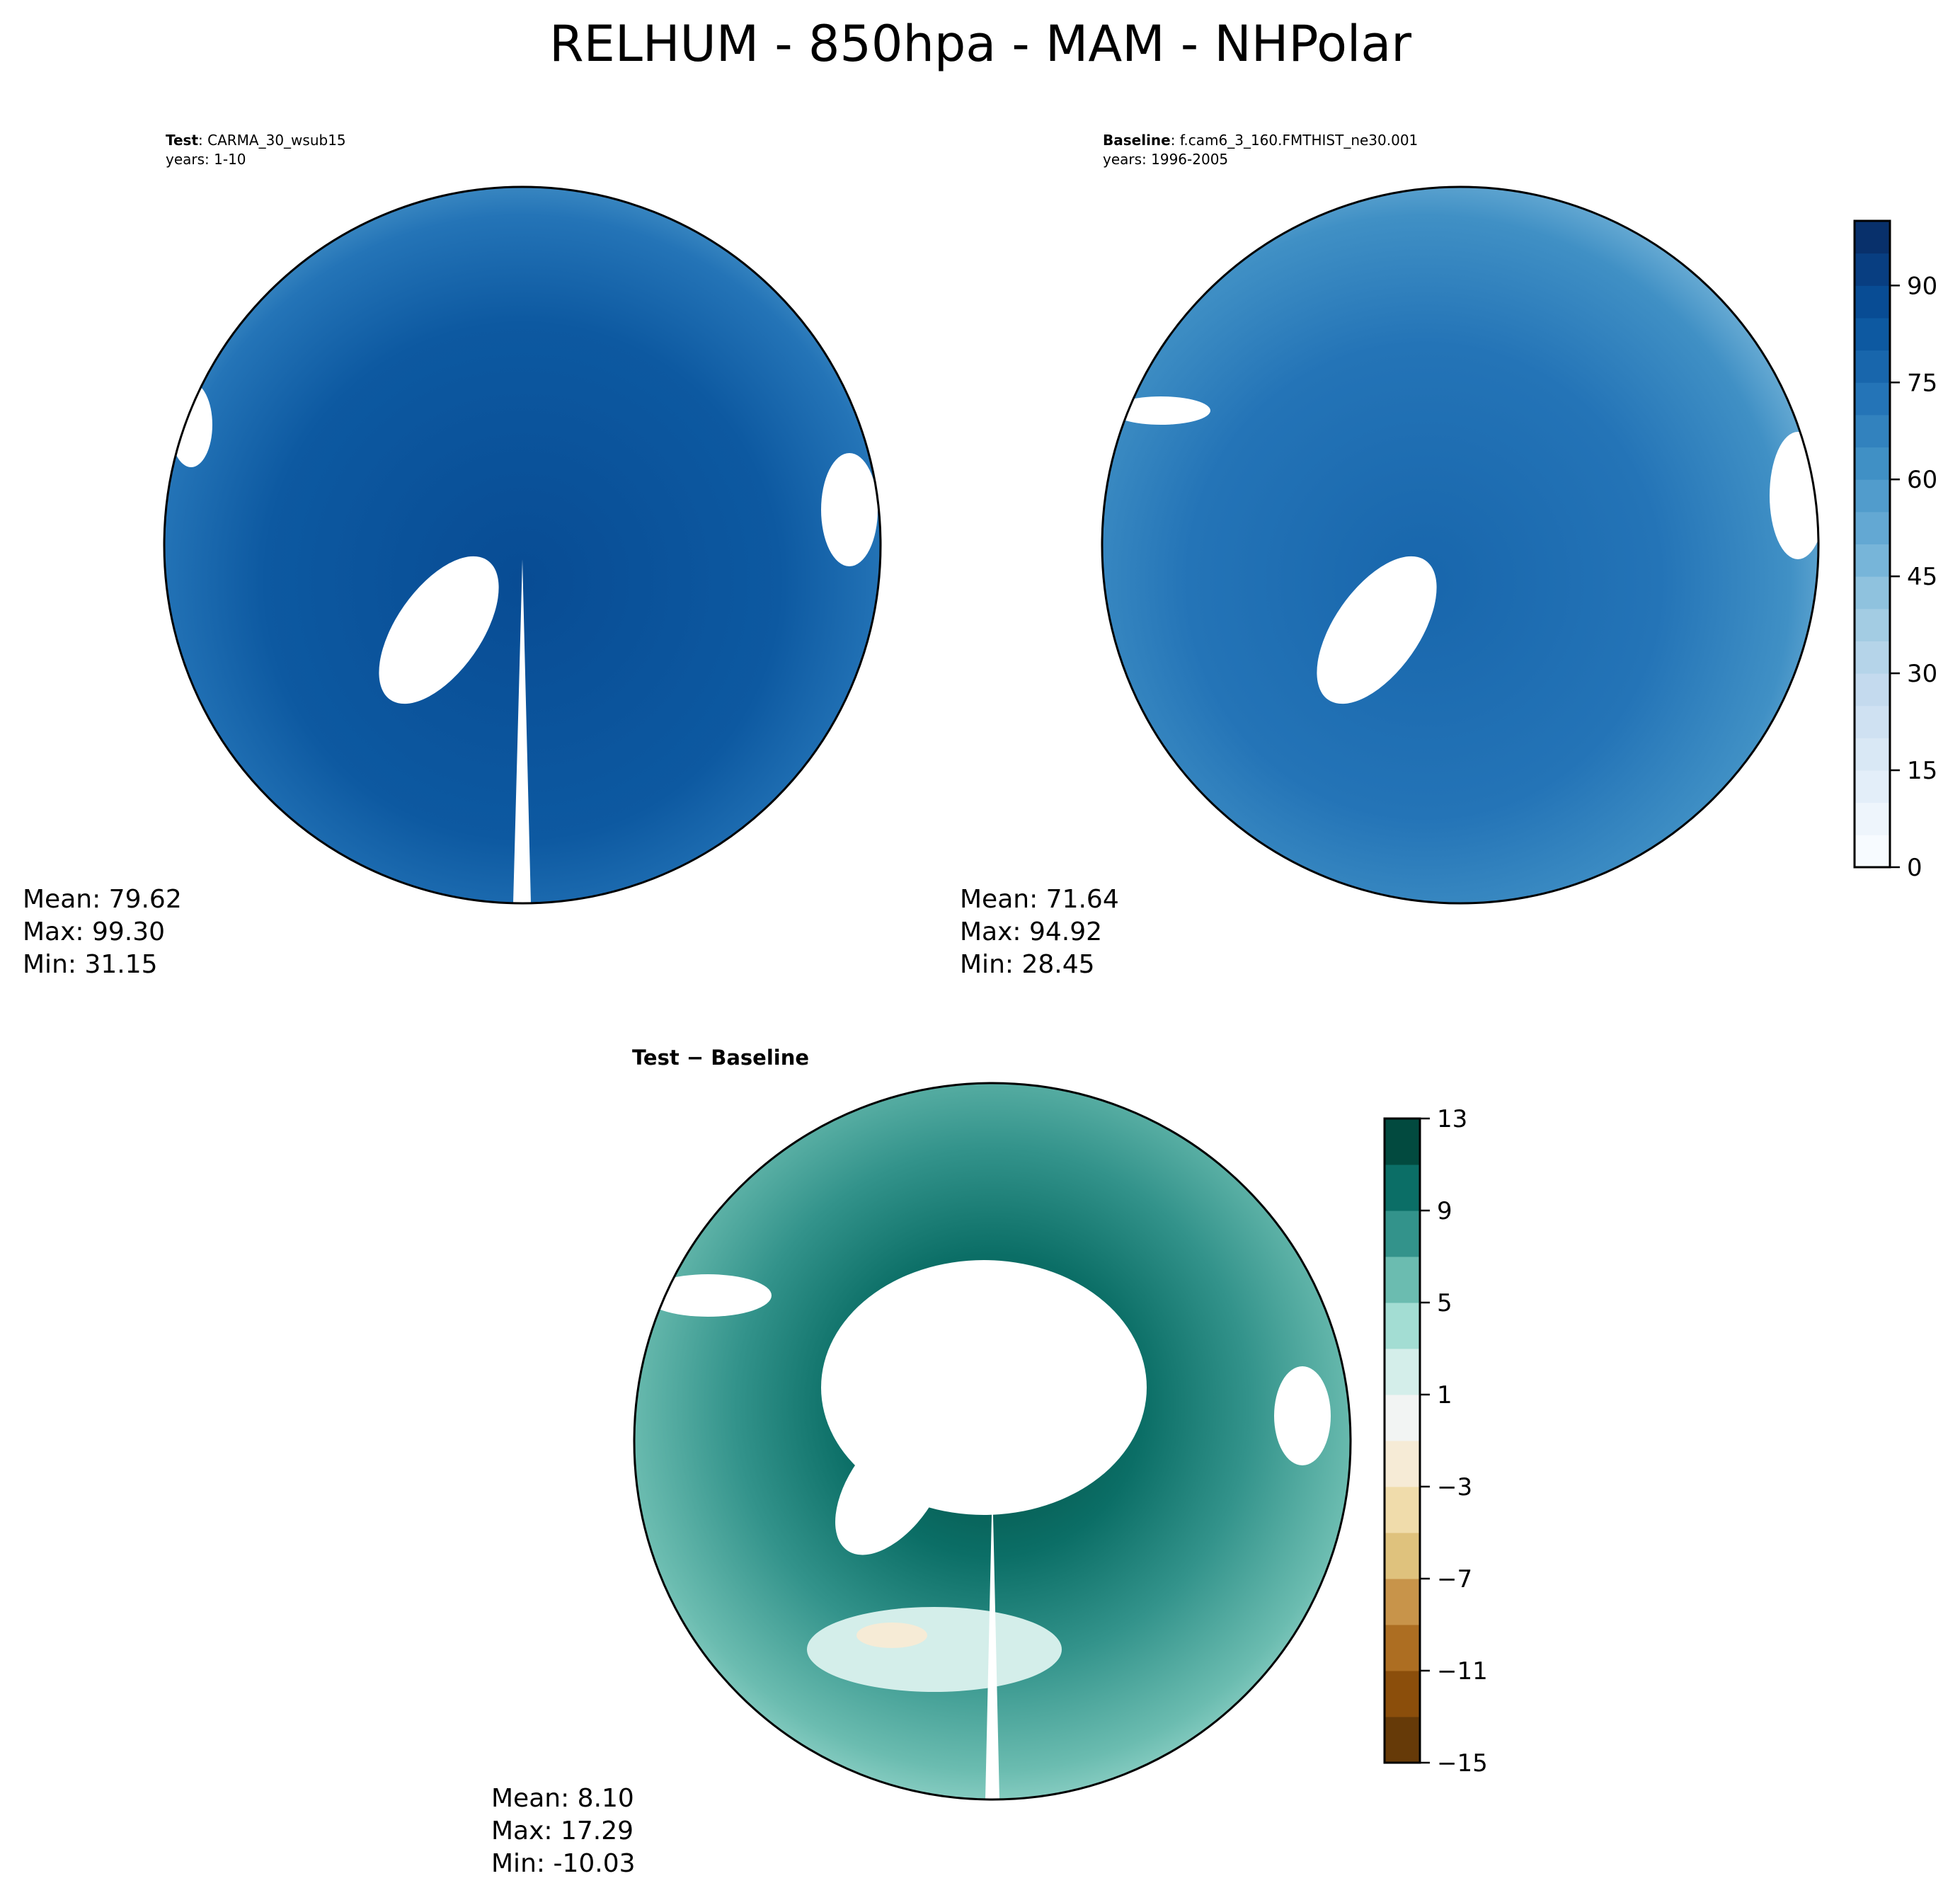  I want to click on diff-min: Min: -10.03, so click(563, 1863).